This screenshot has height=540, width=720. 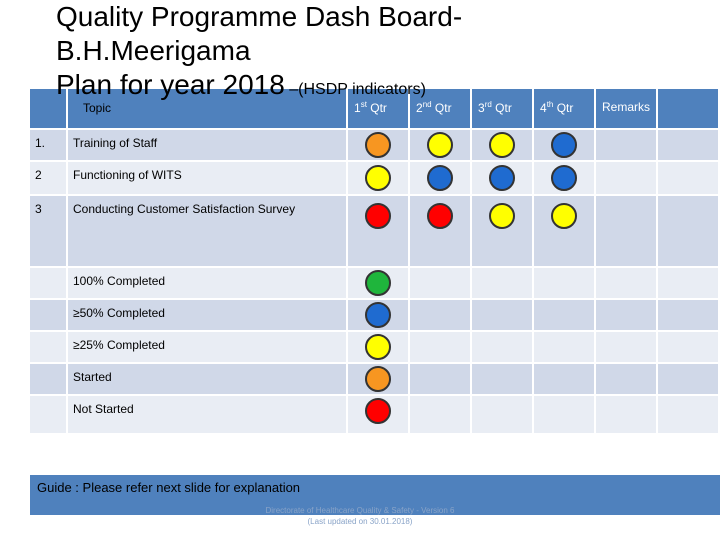 What do you see at coordinates (689, 109) in the screenshot?
I see `header-extra-cell` at bounding box center [689, 109].